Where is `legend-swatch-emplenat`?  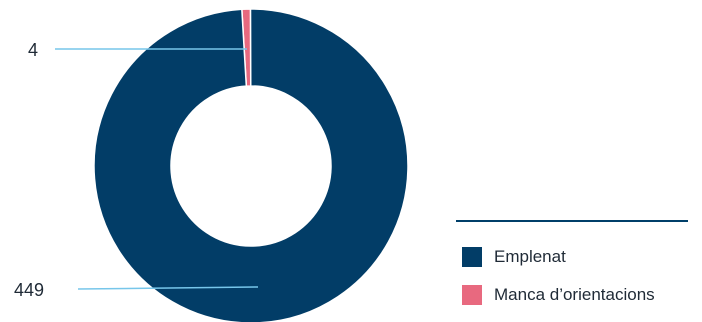
legend-swatch-emplenat is located at coordinates (472, 257).